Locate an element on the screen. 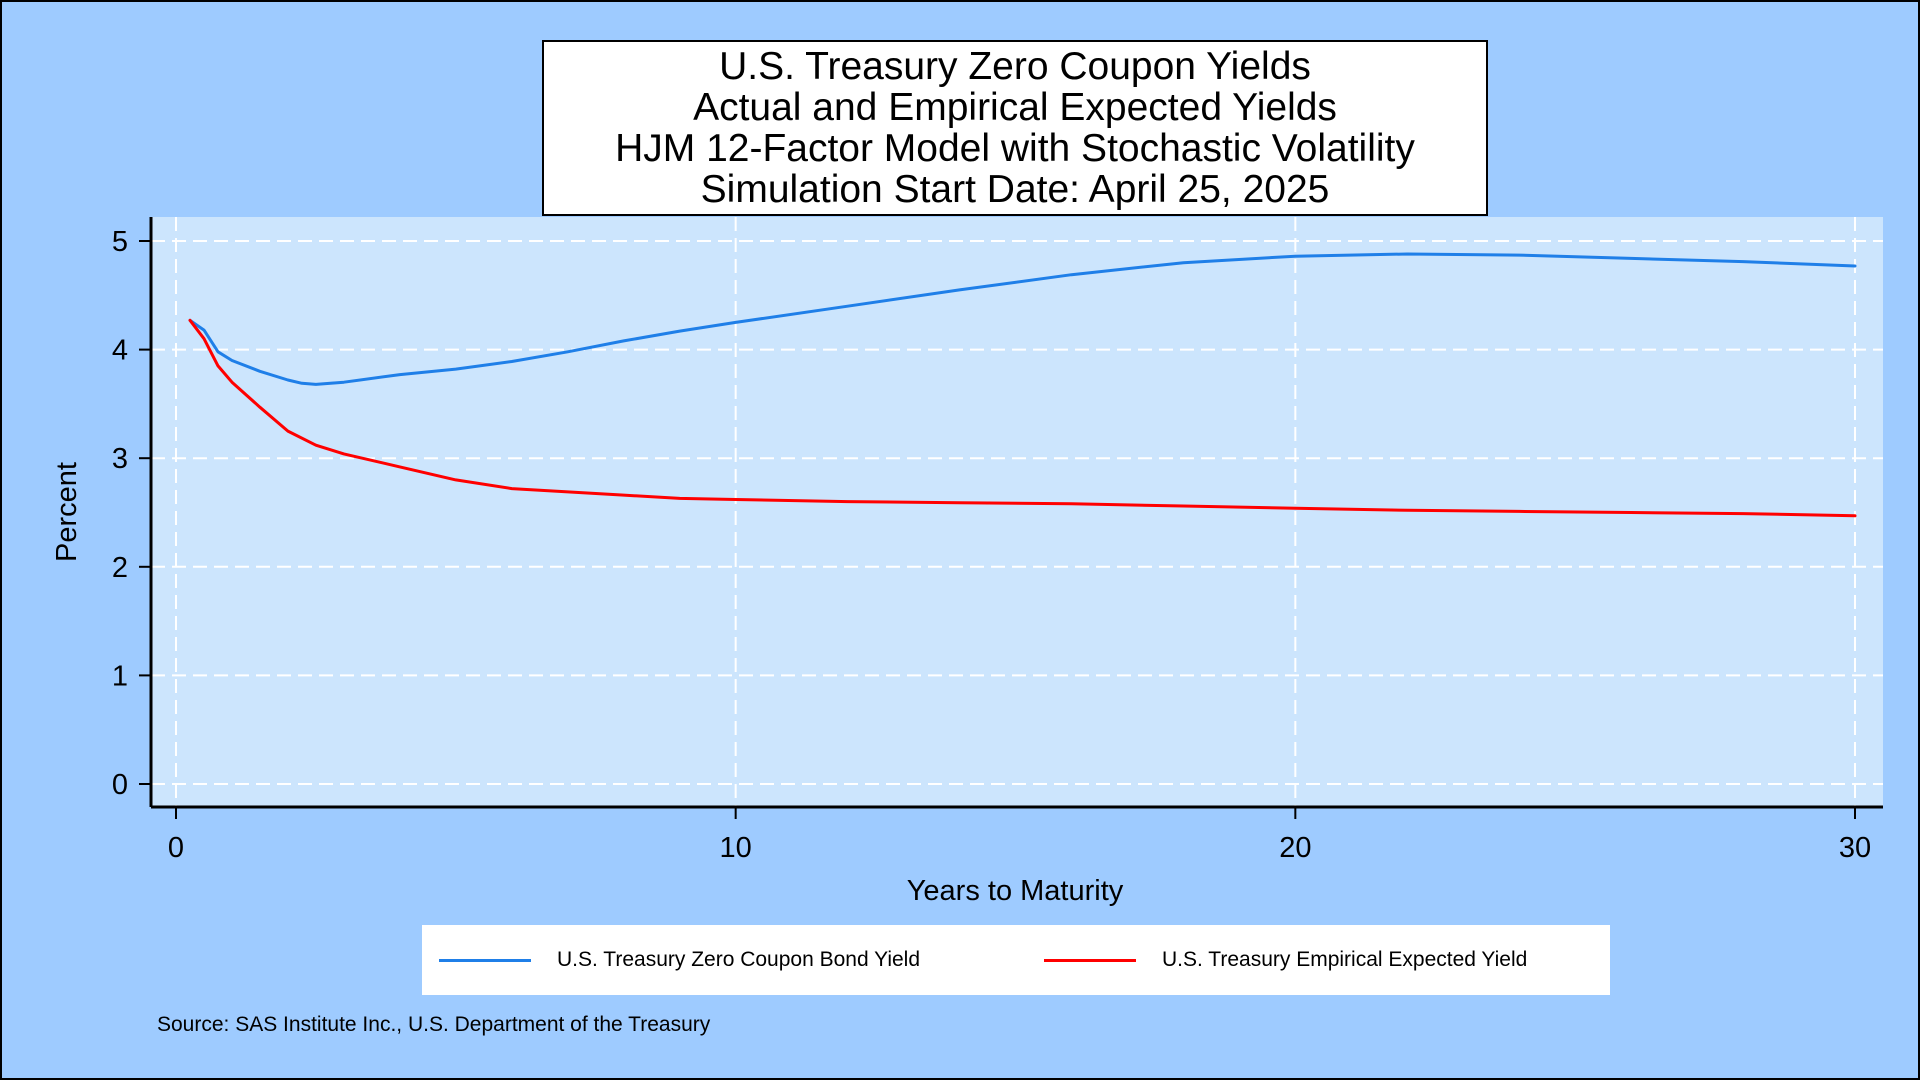 The height and width of the screenshot is (1080, 1920). legend-item-expected-yield: U.S. Treasury Empirical Expected Yield is located at coordinates (1285, 960).